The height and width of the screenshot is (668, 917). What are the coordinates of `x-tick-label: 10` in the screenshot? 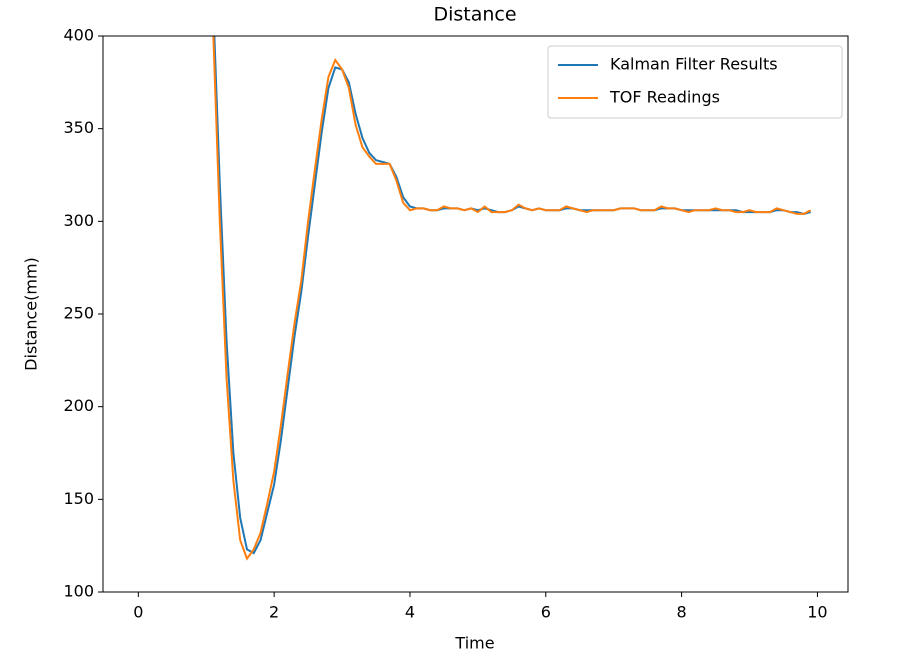 It's located at (817, 612).